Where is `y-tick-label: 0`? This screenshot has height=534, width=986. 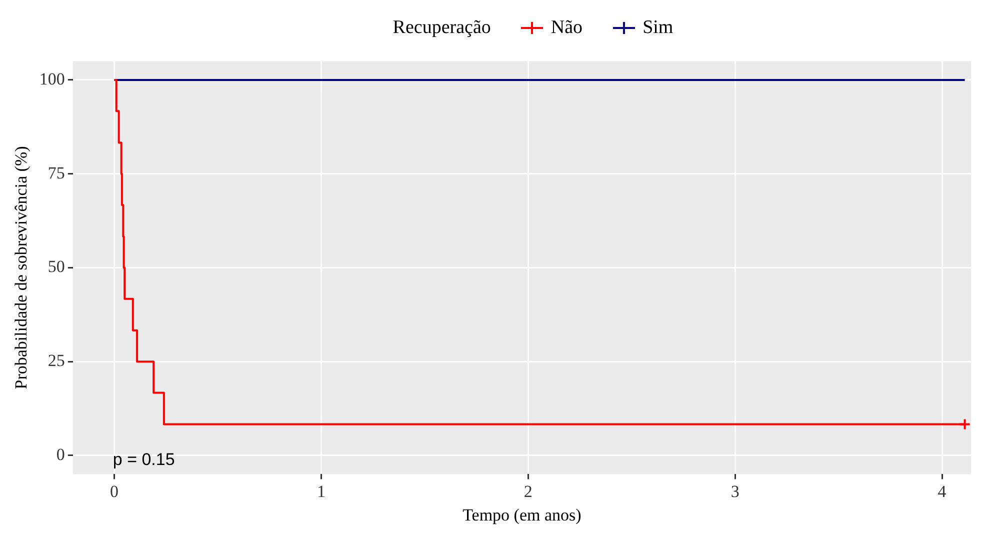
y-tick-label: 0 is located at coordinates (60, 454).